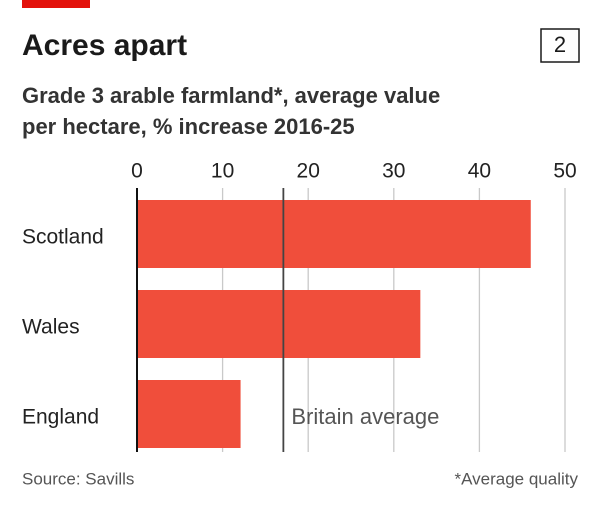 The image size is (600, 506). I want to click on x-tick-label: 40, so click(479, 171).